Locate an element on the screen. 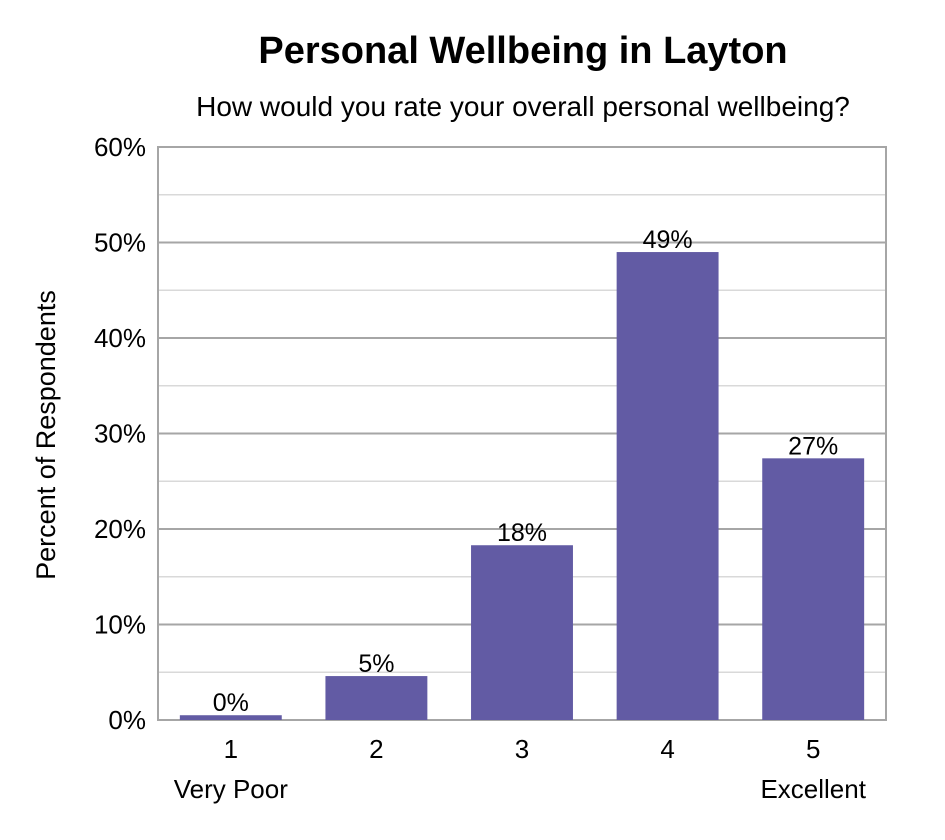  data-label-5: 27% is located at coordinates (813, 446).